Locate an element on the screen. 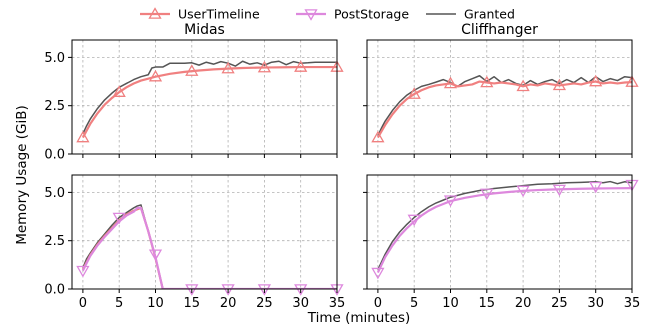 The height and width of the screenshot is (330, 658). legend: UserTimeline PostStorage Granted is located at coordinates (327, 14).